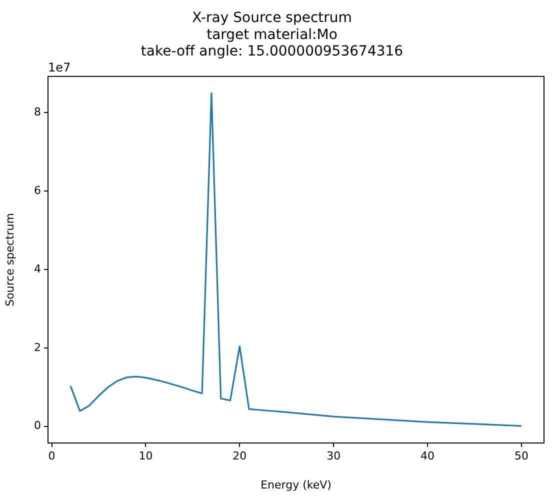 The height and width of the screenshot is (496, 554). Describe the element at coordinates (37, 269) in the screenshot. I see `y-tick-label: 4` at that location.